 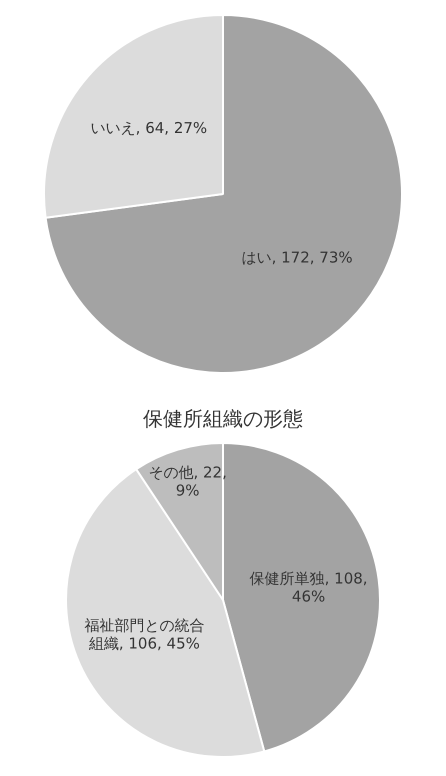 I want to click on slice-label: その他, 22, 9%, so click(x=187, y=482).